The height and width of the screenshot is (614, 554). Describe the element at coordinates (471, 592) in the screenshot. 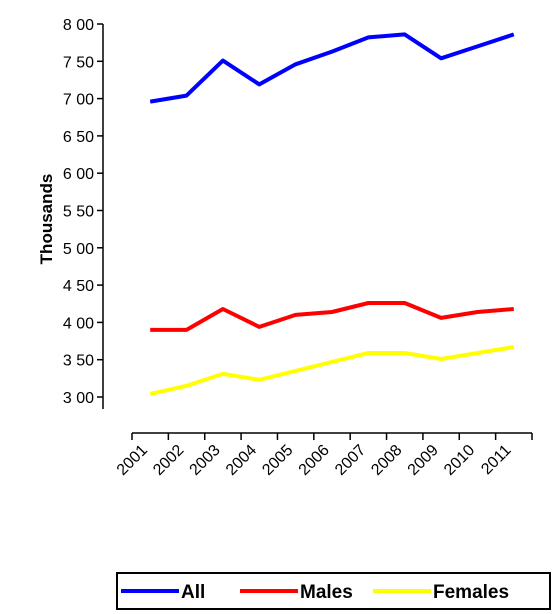

I see `legend-label-females: Females` at that location.